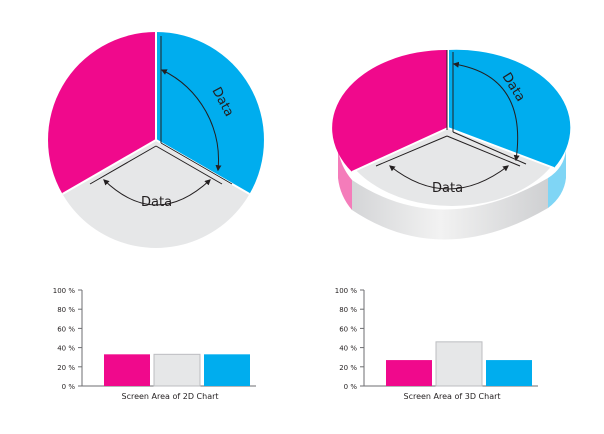 The image size is (604, 434). What do you see at coordinates (345, 179) in the screenshot?
I see `pie-3d-magenta-side` at bounding box center [345, 179].